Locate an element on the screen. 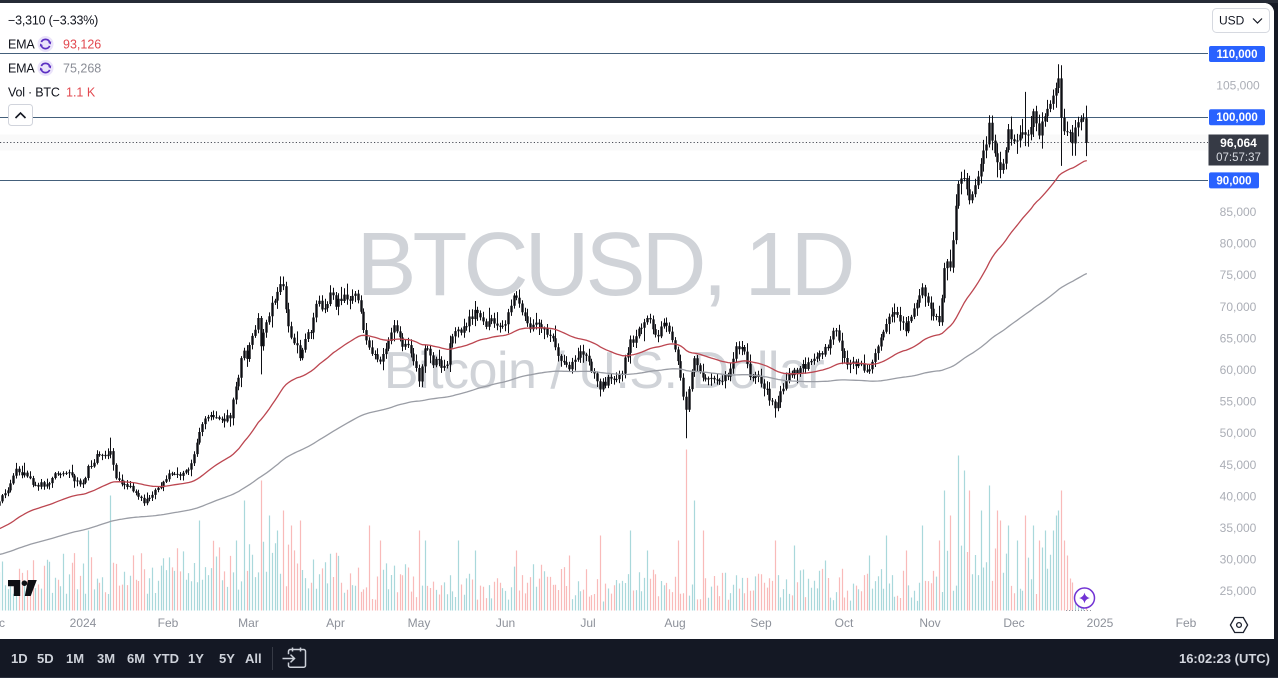 Image resolution: width=1278 pixels, height=678 pixels. svg-text: Jun is located at coordinates (505, 623).